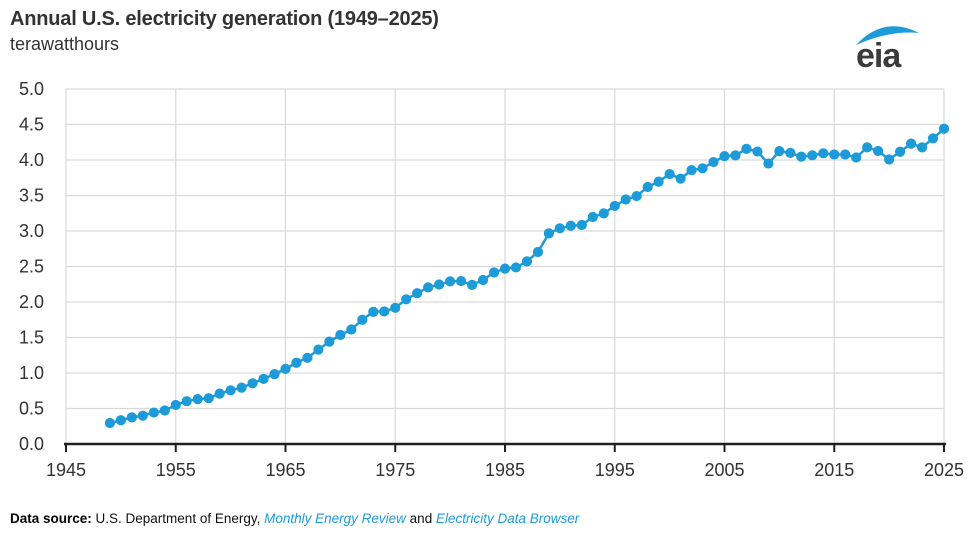  What do you see at coordinates (812, 155) in the screenshot?
I see `data-point-2013` at bounding box center [812, 155].